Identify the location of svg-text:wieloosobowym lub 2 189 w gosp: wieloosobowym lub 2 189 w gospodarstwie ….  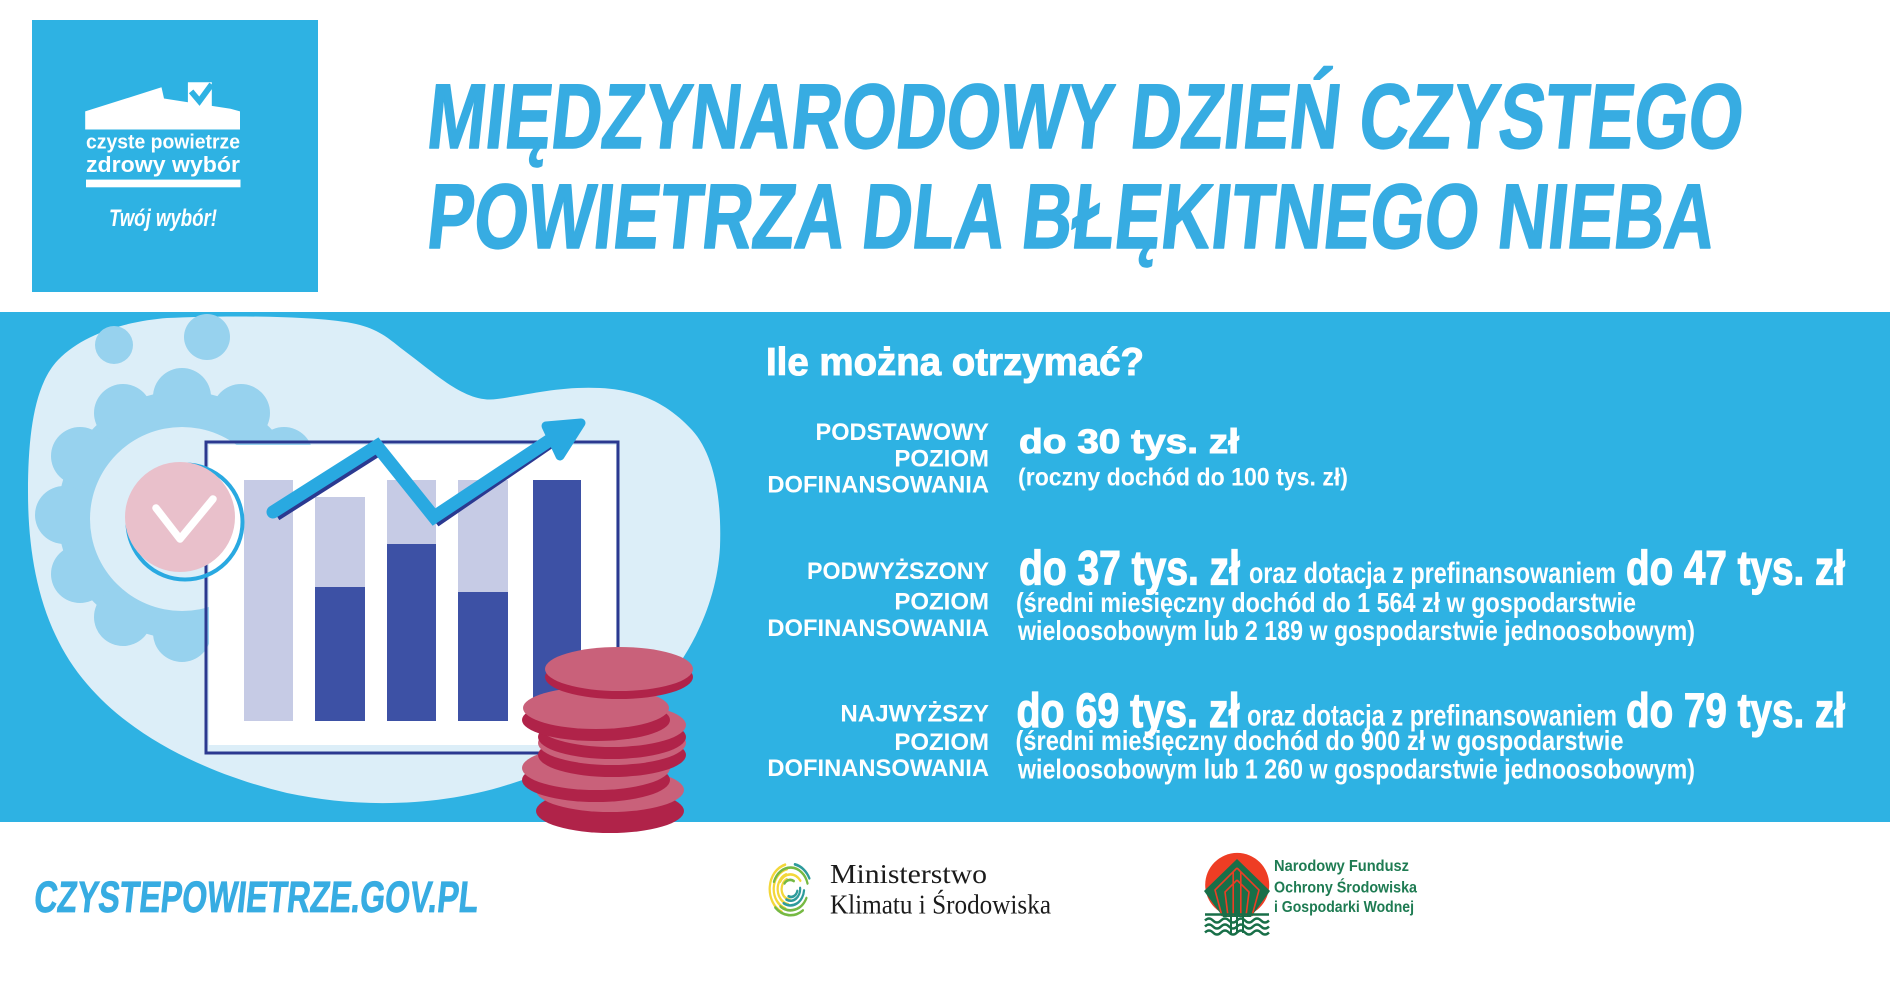
(1356, 630).